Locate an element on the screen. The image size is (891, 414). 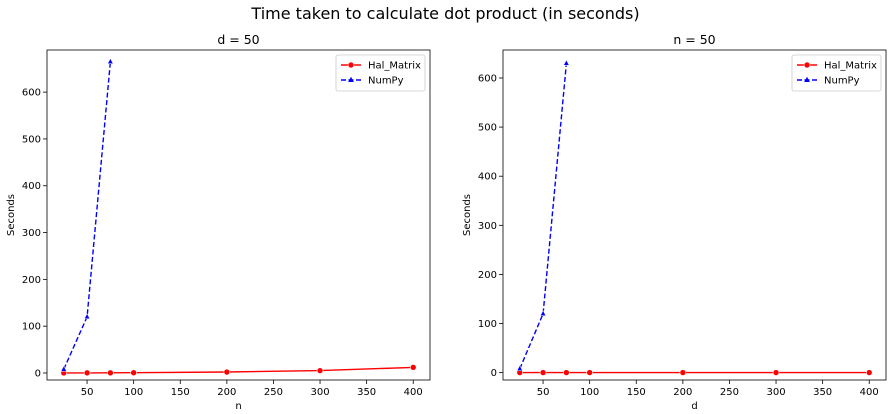
series-line-hal-matrix is located at coordinates (238, 370).